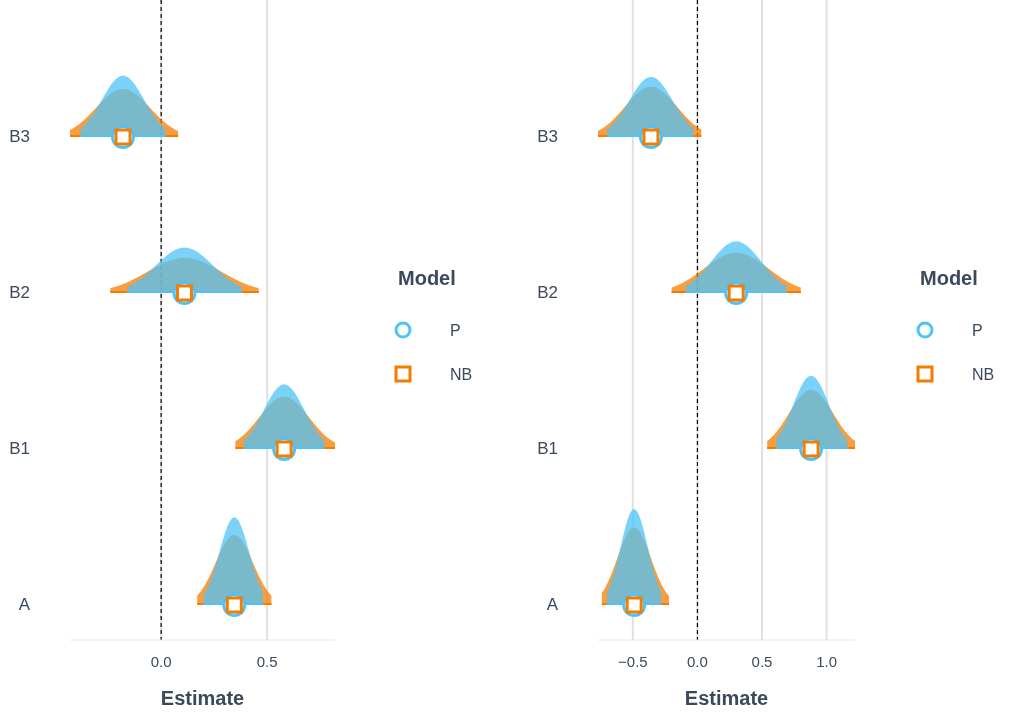  What do you see at coordinates (827, 661) in the screenshot?
I see `x-tick-label: 1.0` at bounding box center [827, 661].